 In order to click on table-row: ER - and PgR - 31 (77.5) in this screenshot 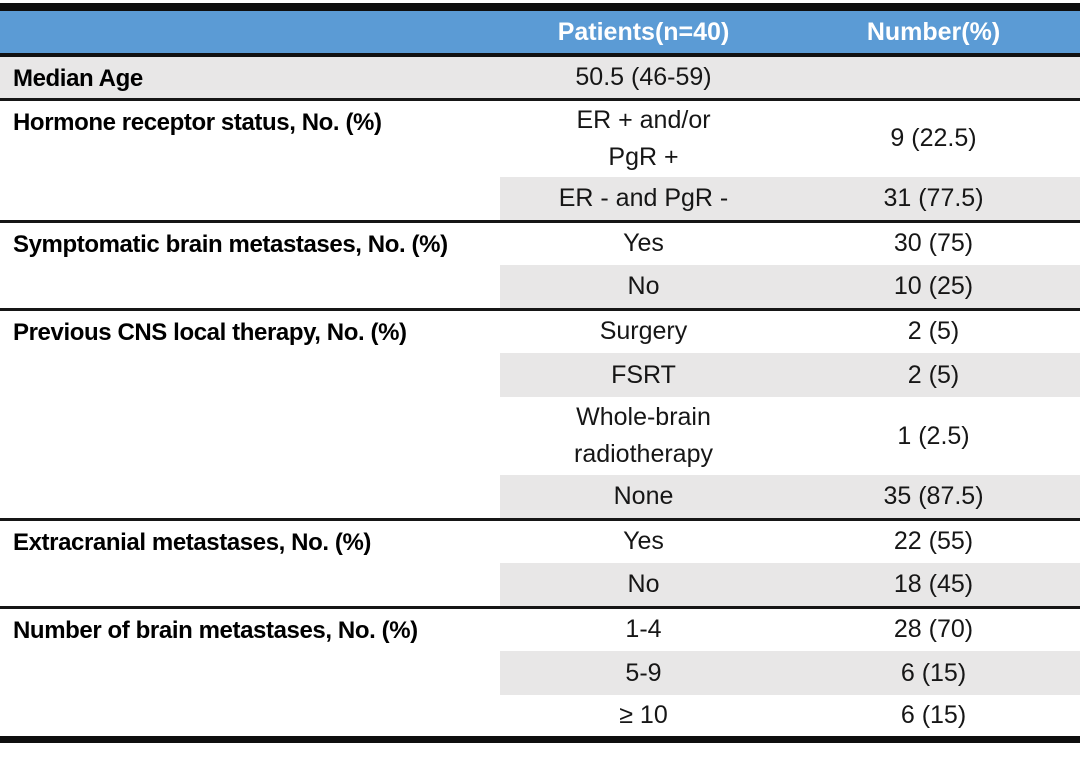, I will do `click(540, 199)`.